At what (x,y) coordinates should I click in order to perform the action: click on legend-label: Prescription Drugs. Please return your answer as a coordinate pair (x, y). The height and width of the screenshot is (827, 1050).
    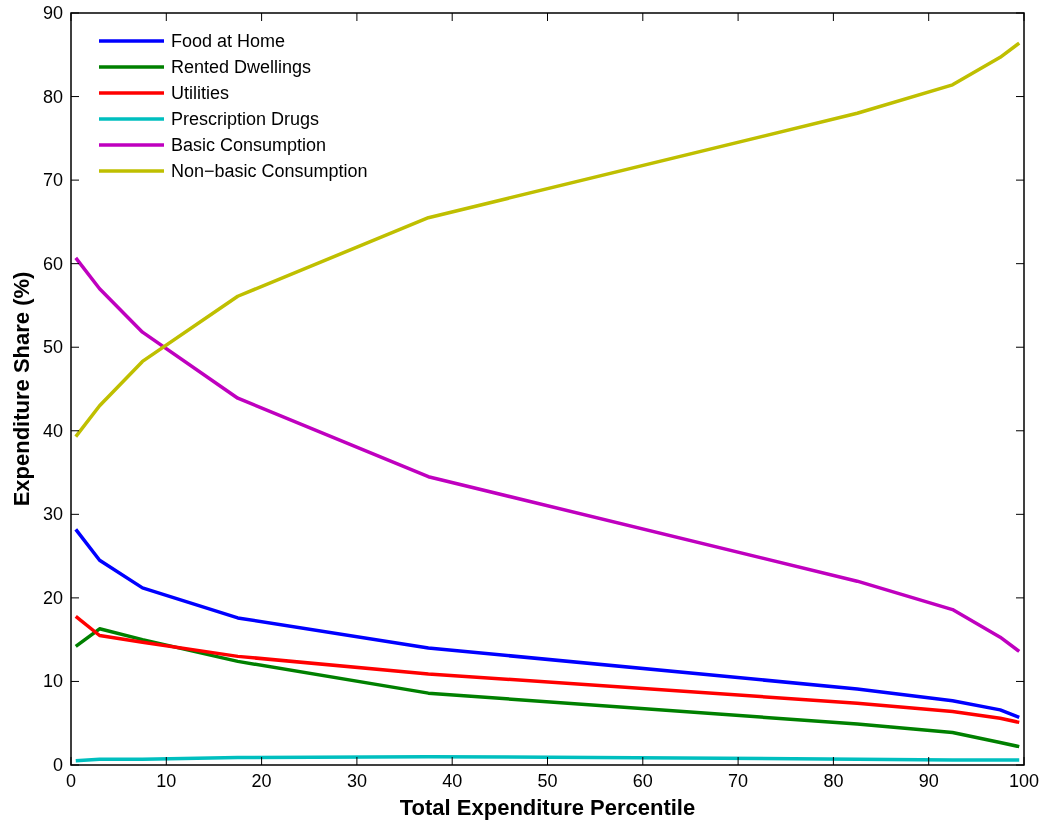
    Looking at the image, I should click on (245, 119).